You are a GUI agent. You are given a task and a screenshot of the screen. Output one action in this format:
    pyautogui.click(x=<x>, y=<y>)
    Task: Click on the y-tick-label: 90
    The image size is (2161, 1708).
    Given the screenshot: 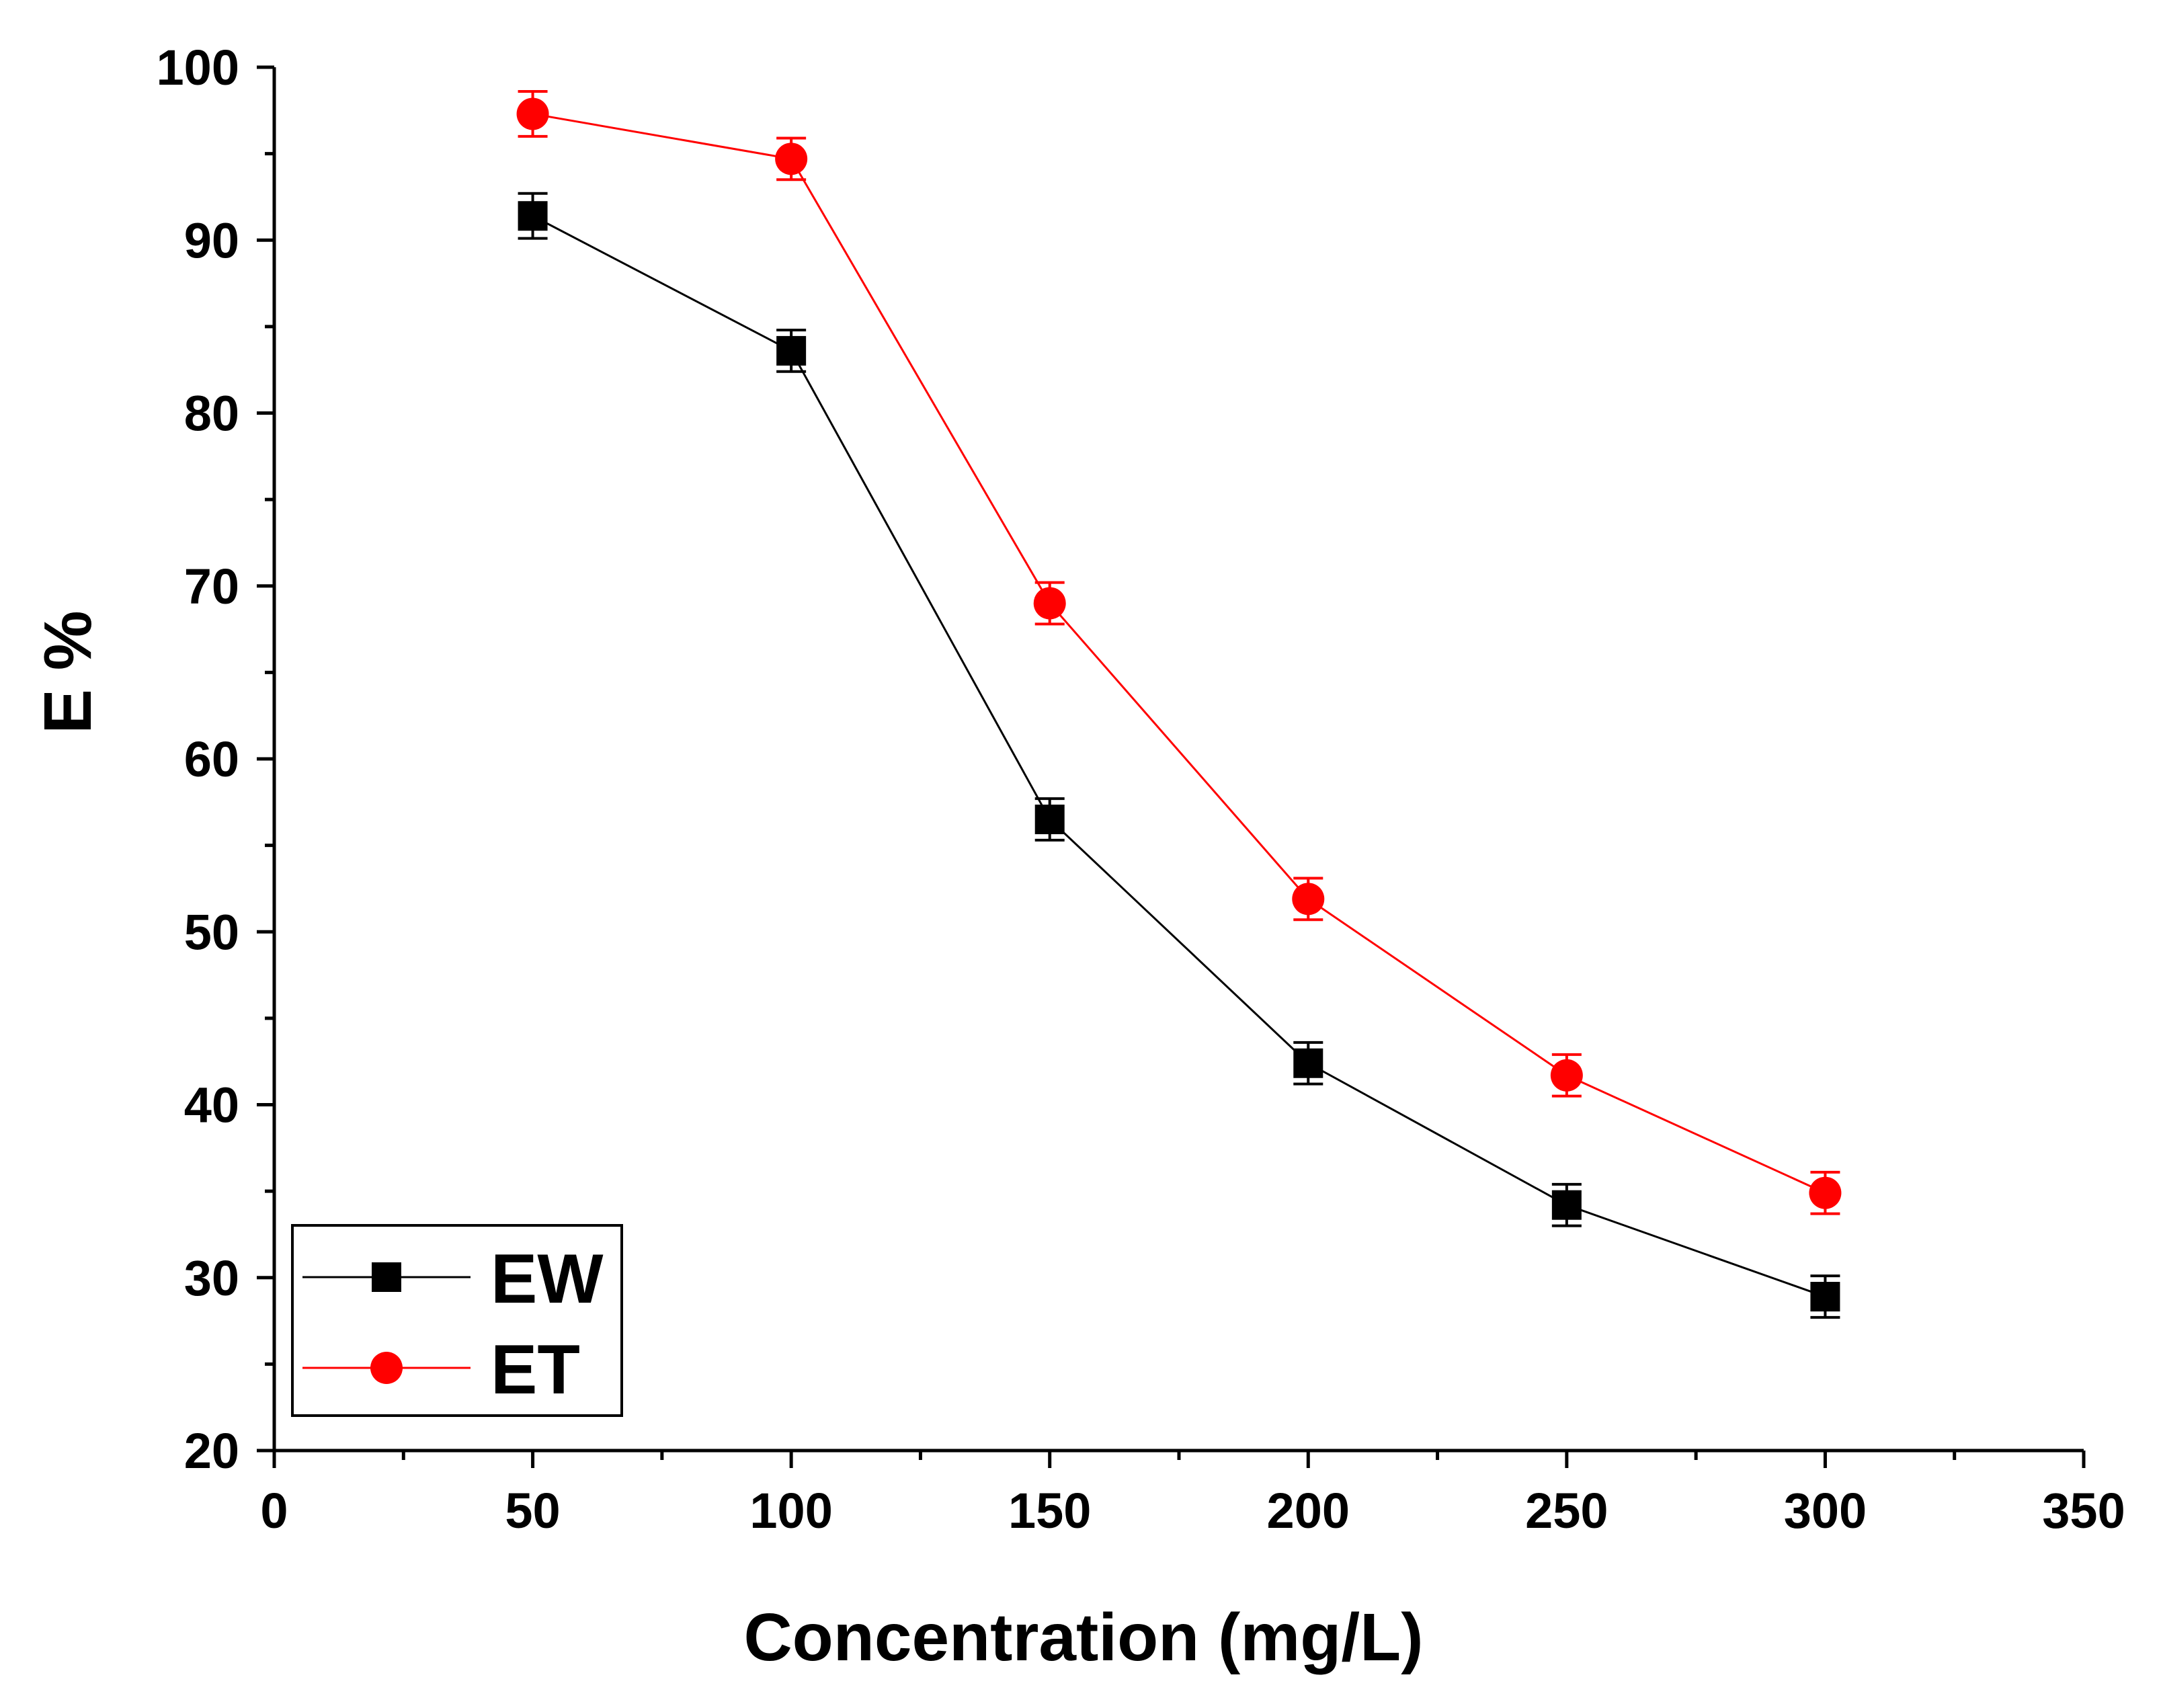 What is the action you would take?
    pyautogui.click(x=211, y=240)
    